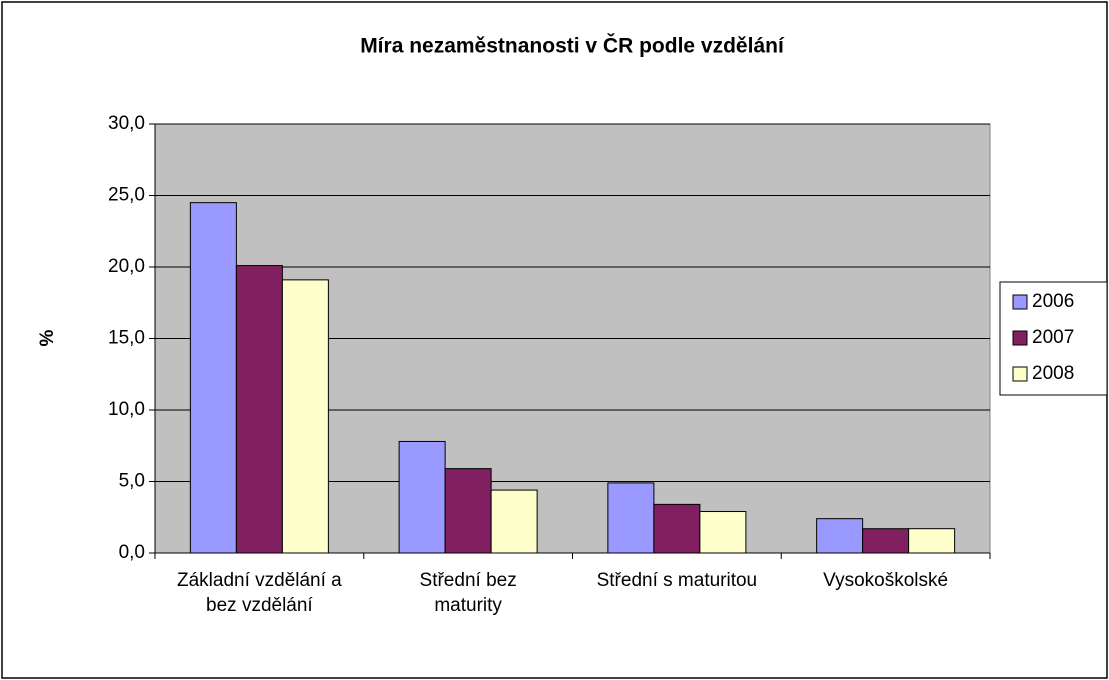 The width and height of the screenshot is (1109, 680). What do you see at coordinates (886, 580) in the screenshot?
I see `x-tick-label: Vysokoškolské` at bounding box center [886, 580].